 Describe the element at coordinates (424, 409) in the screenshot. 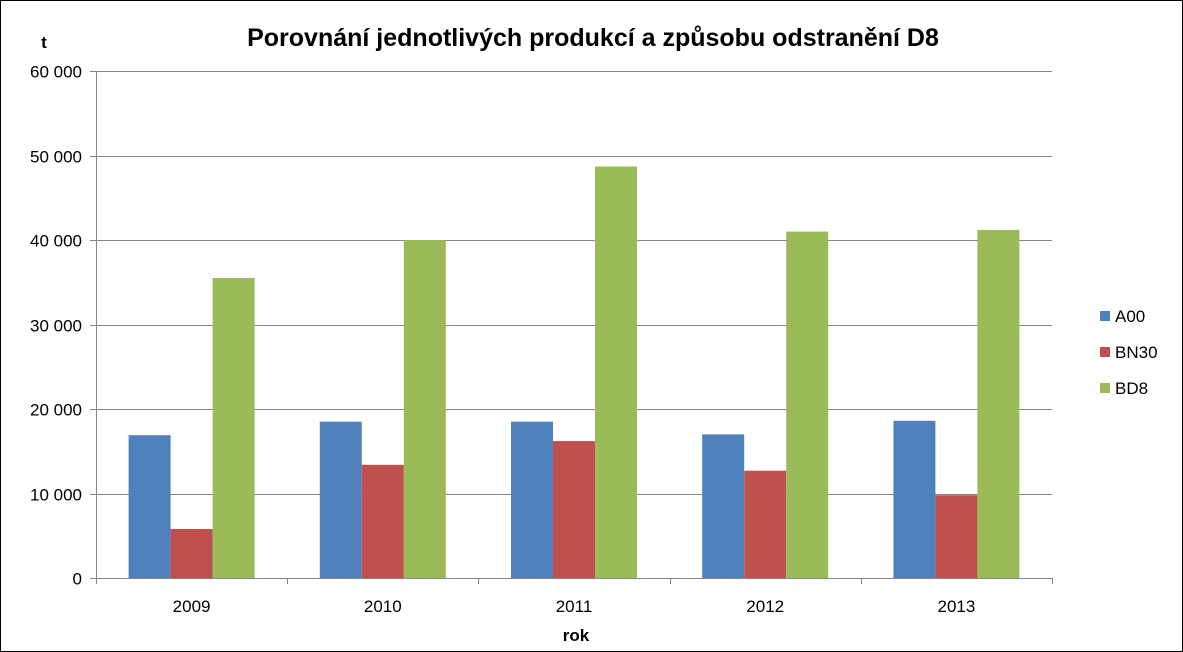

I see `bar-bd8-2010` at that location.